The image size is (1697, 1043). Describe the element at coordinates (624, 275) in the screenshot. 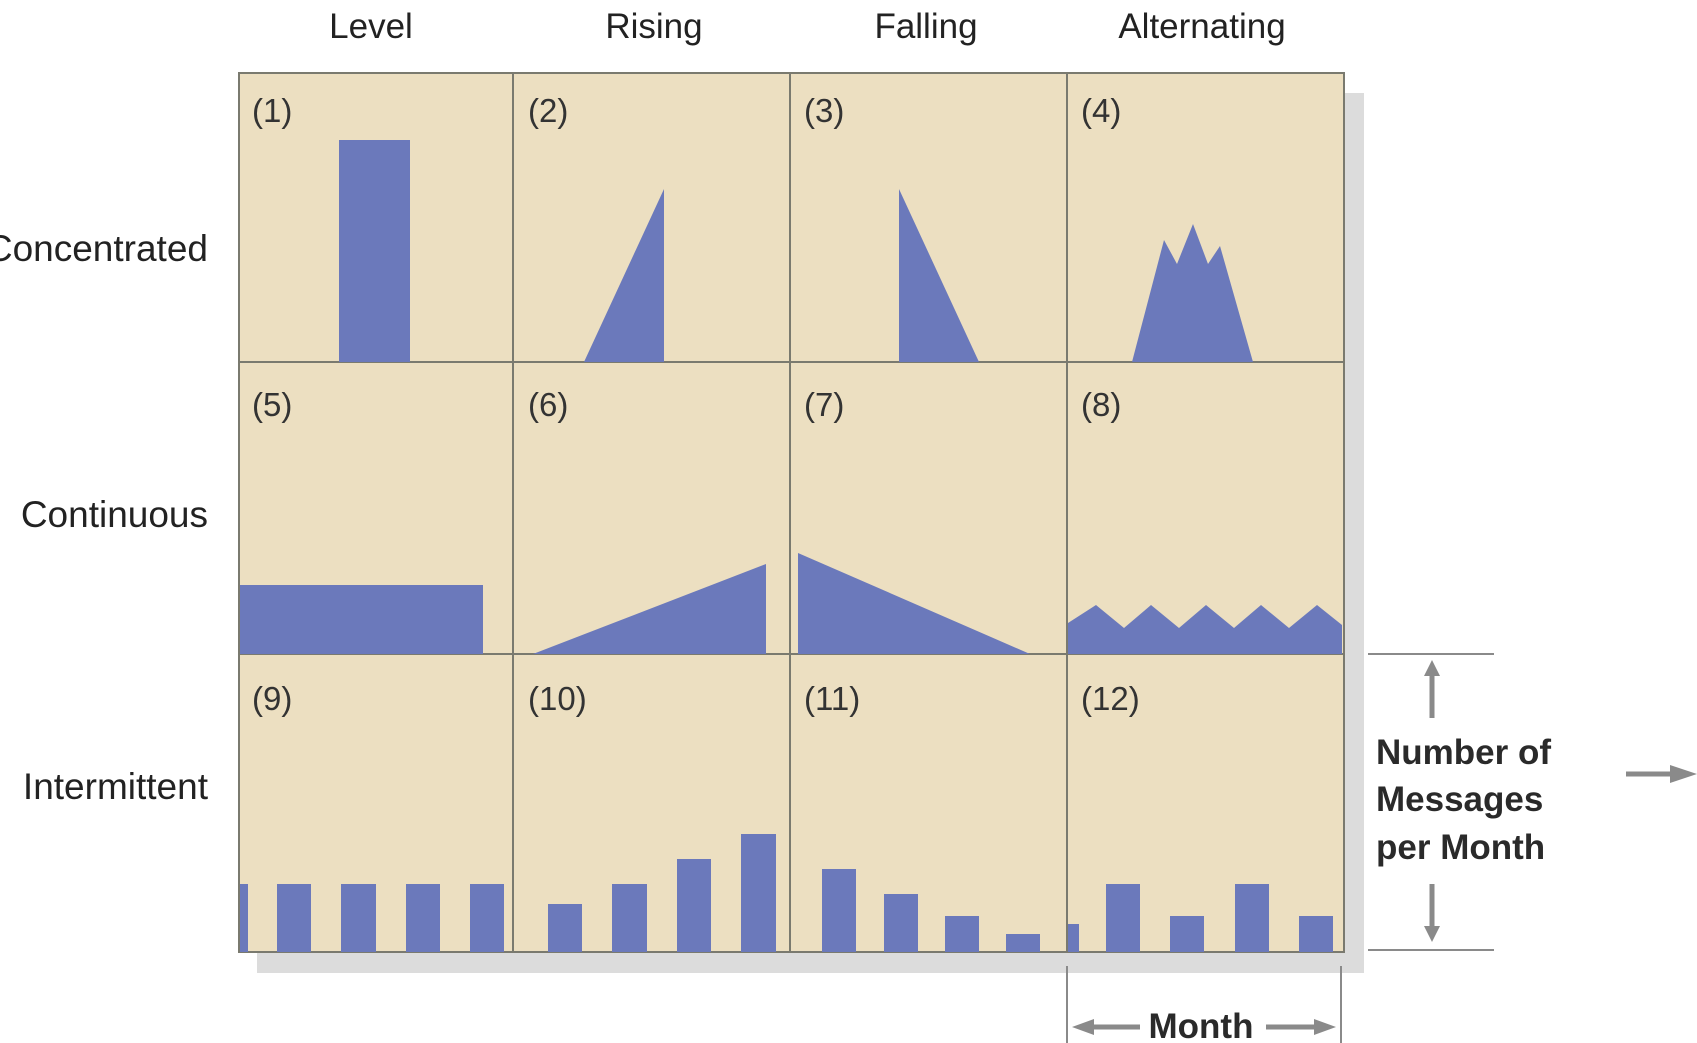

I see `concentrated-rising-triangle` at that location.